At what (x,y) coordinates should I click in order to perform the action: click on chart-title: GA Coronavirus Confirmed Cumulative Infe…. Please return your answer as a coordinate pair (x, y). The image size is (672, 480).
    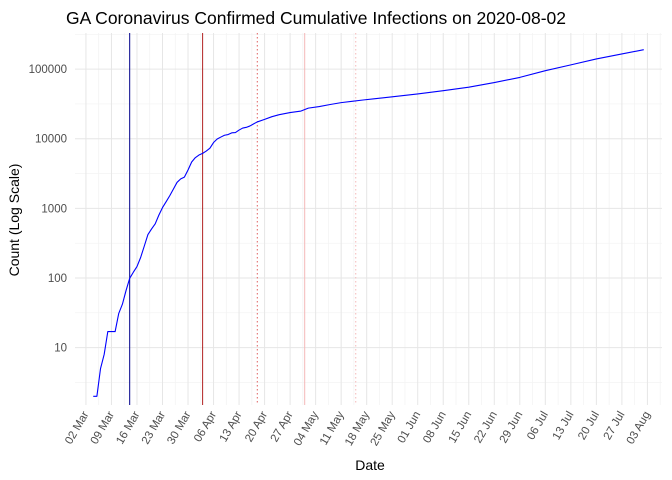
    Looking at the image, I should click on (316, 18).